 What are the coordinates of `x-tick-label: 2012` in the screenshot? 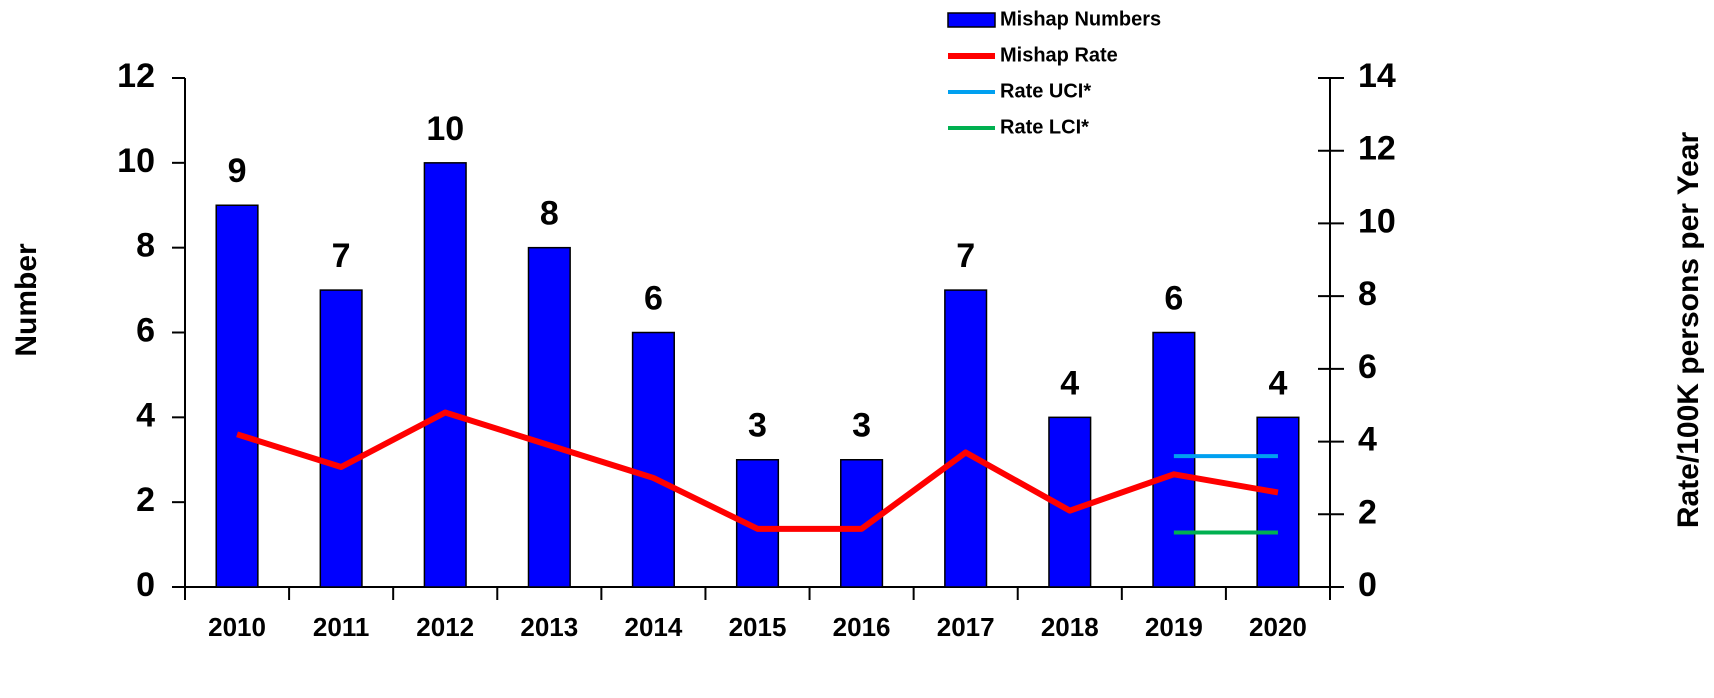 It's located at (445, 627).